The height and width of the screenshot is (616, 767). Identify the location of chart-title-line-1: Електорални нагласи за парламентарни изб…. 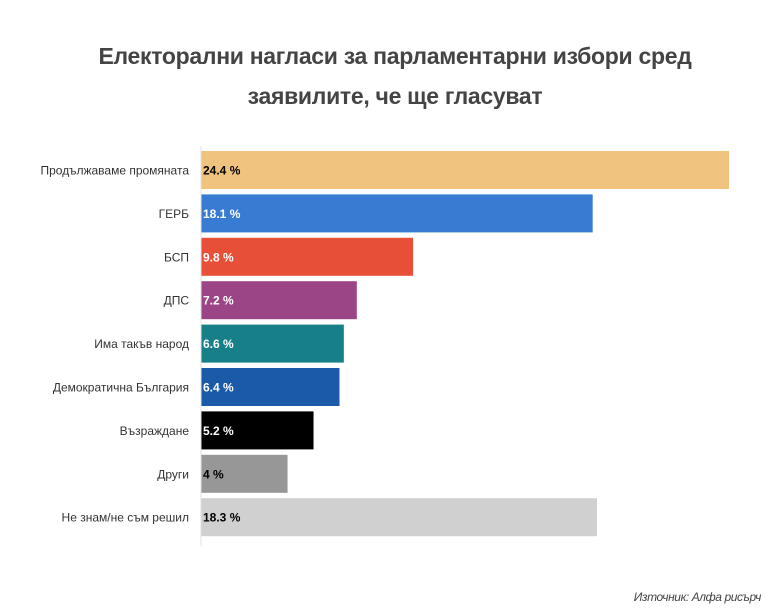
(395, 56).